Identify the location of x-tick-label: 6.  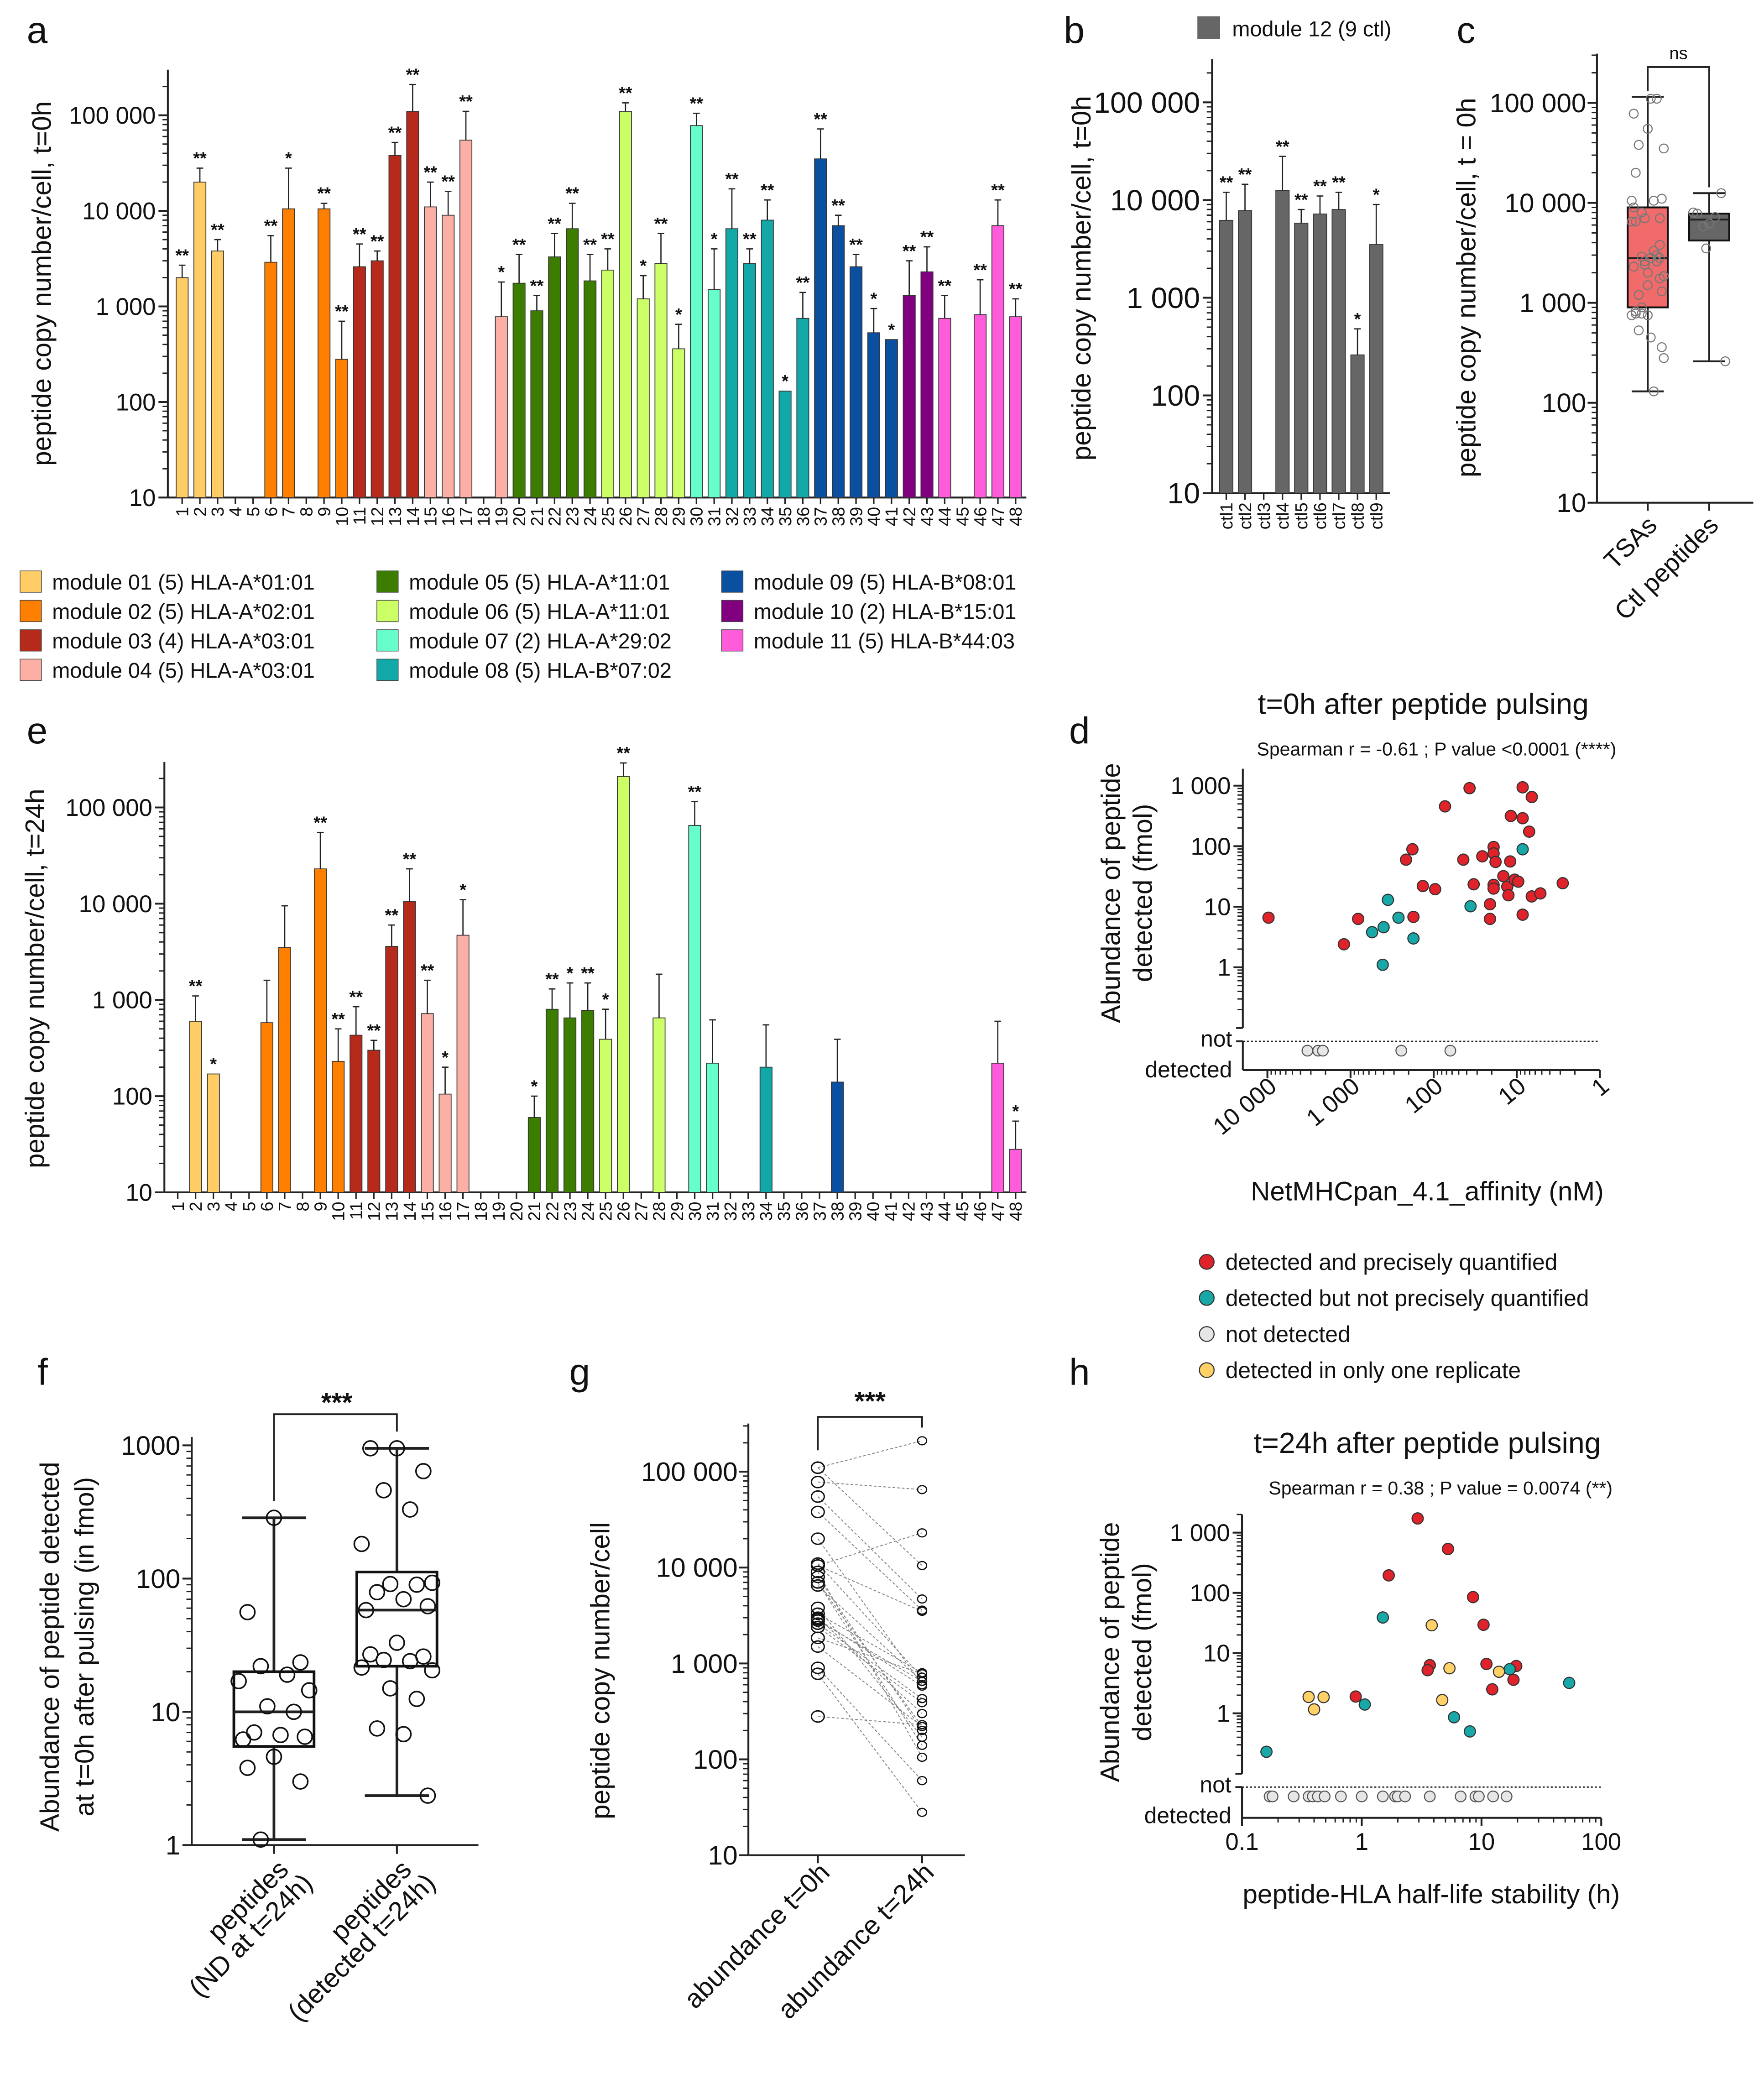
(267, 1206).